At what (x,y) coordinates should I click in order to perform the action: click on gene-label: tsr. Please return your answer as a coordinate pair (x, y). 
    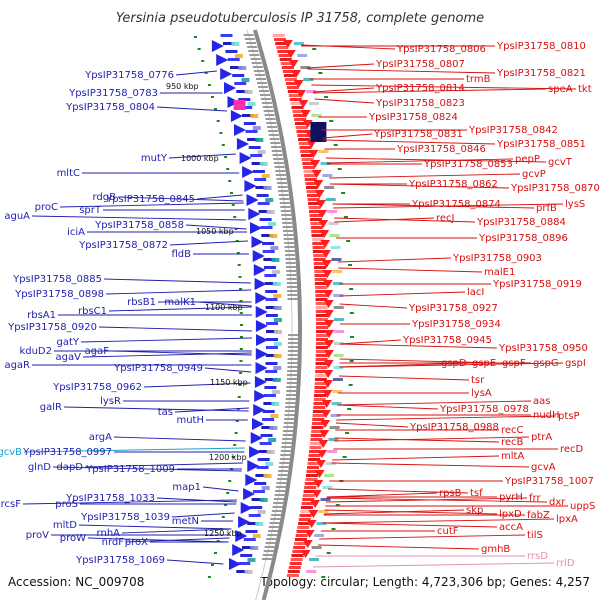
    Looking at the image, I should click on (478, 380).